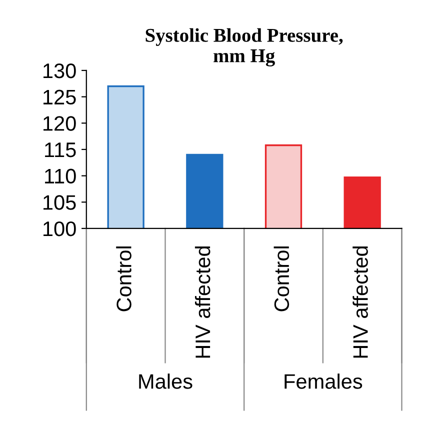 The image size is (432, 427). What do you see at coordinates (60, 176) in the screenshot?
I see `y-tick-label: 110` at bounding box center [60, 176].